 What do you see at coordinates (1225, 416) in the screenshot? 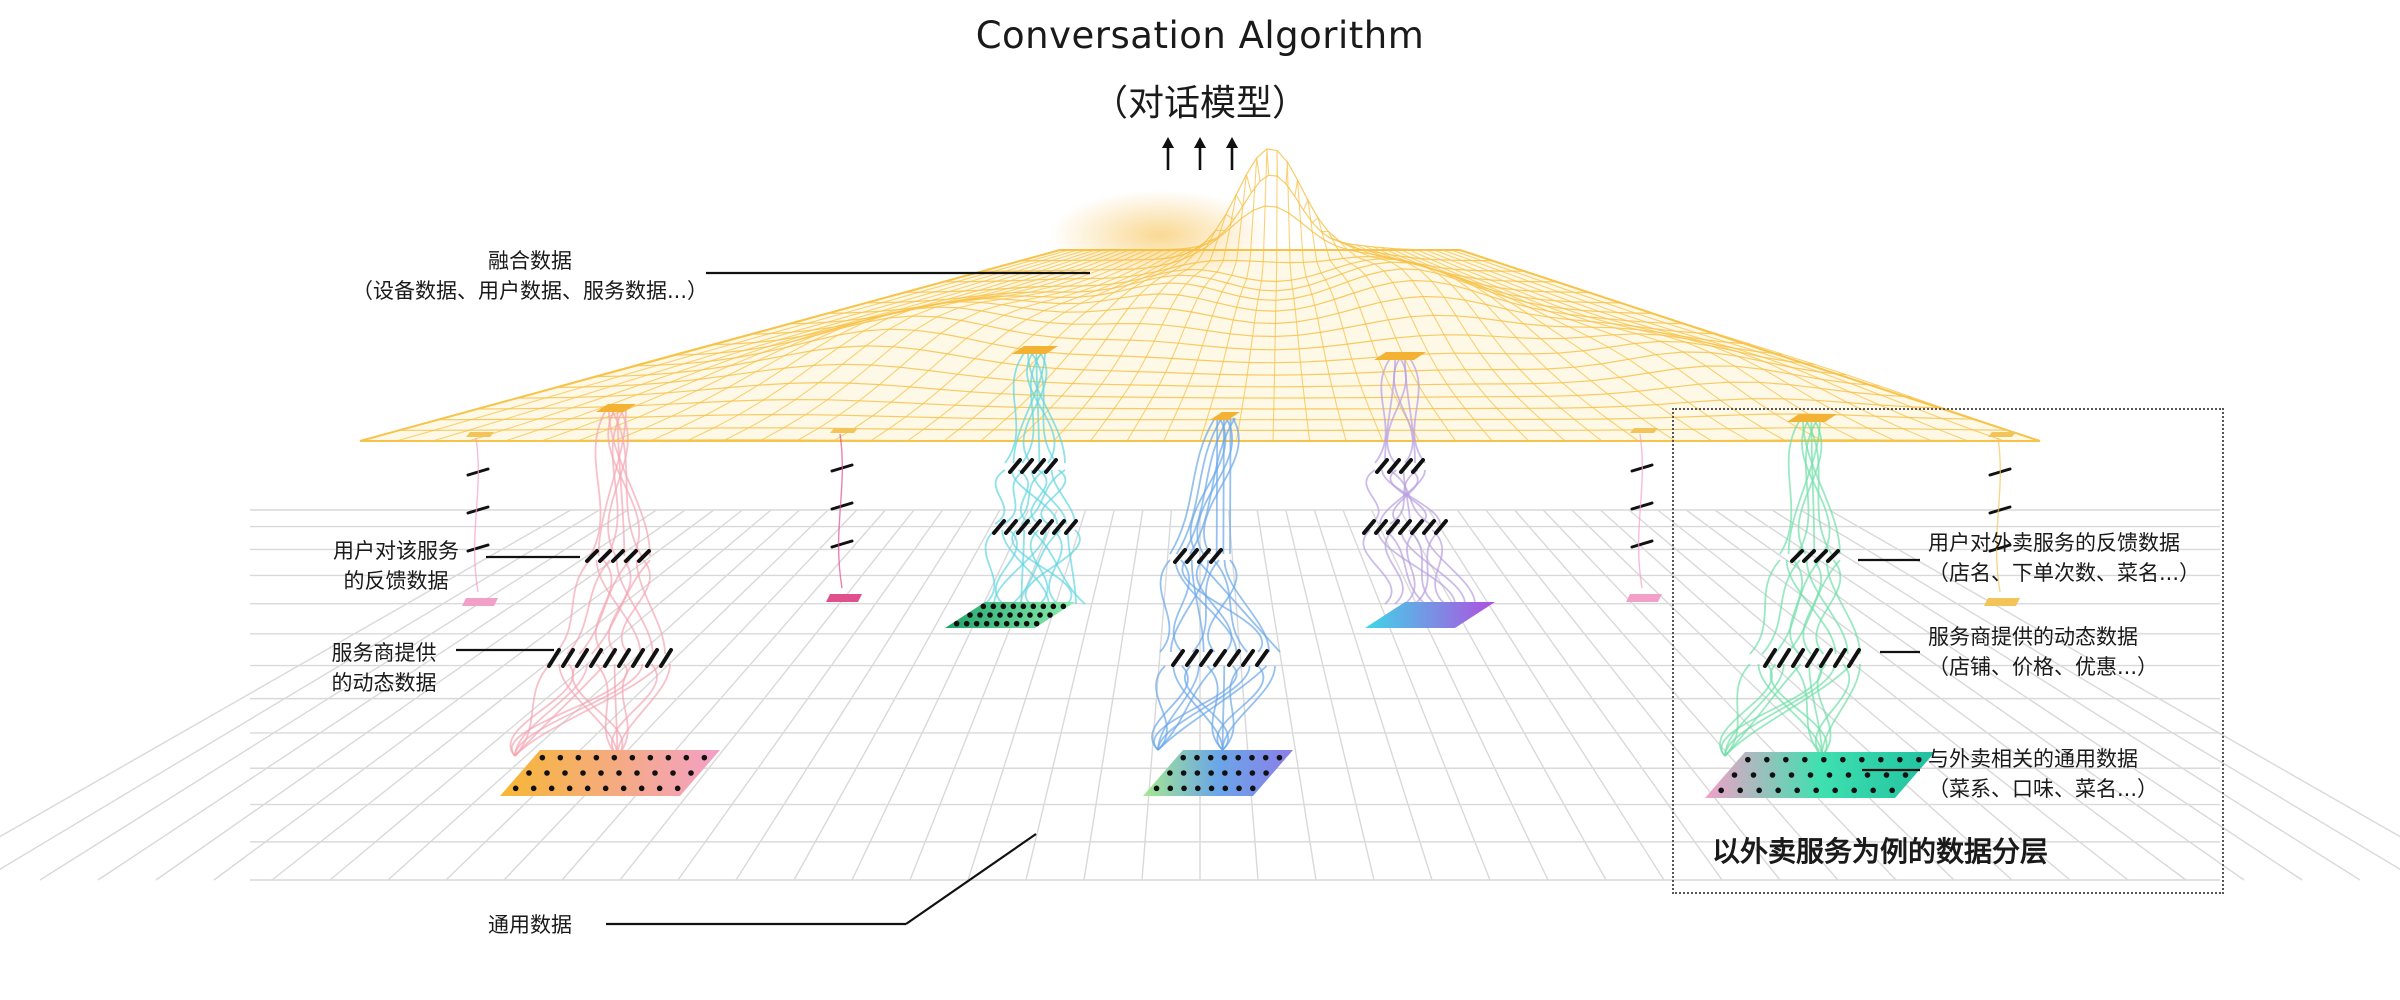
I see `fused-entry-cap` at bounding box center [1225, 416].